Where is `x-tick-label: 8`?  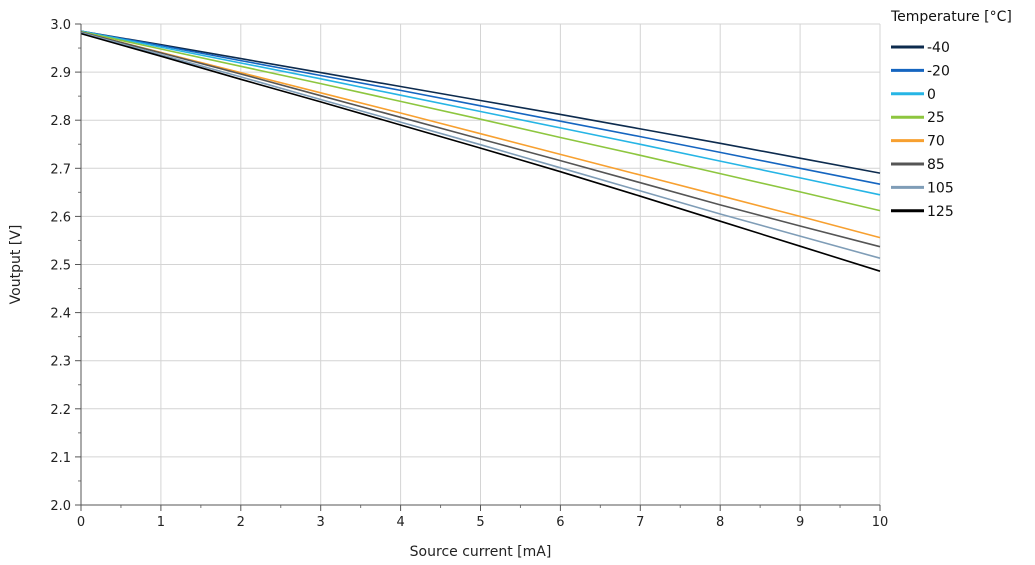 x-tick-label: 8 is located at coordinates (720, 522).